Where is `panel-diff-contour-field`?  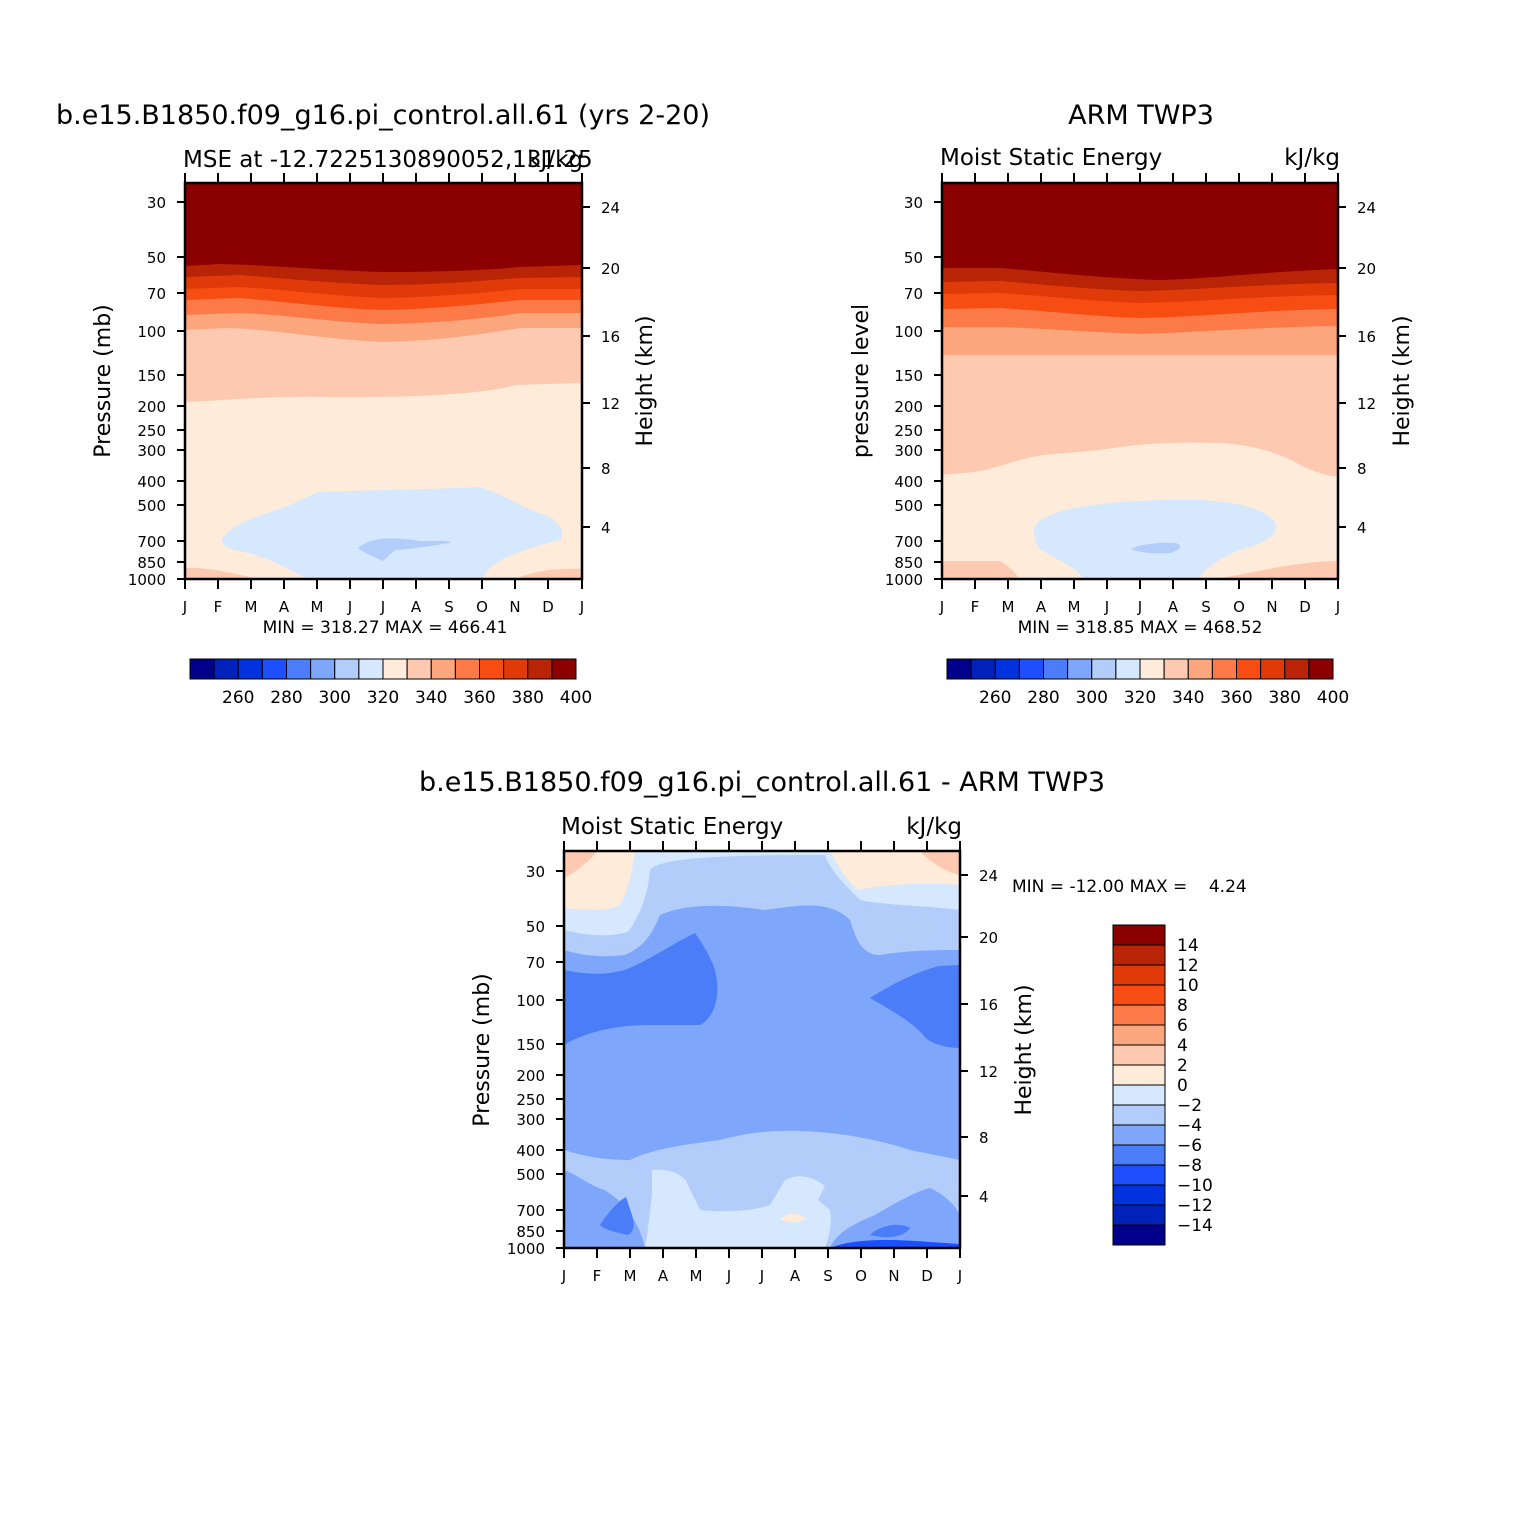
panel-diff-contour-field is located at coordinates (762, 1049).